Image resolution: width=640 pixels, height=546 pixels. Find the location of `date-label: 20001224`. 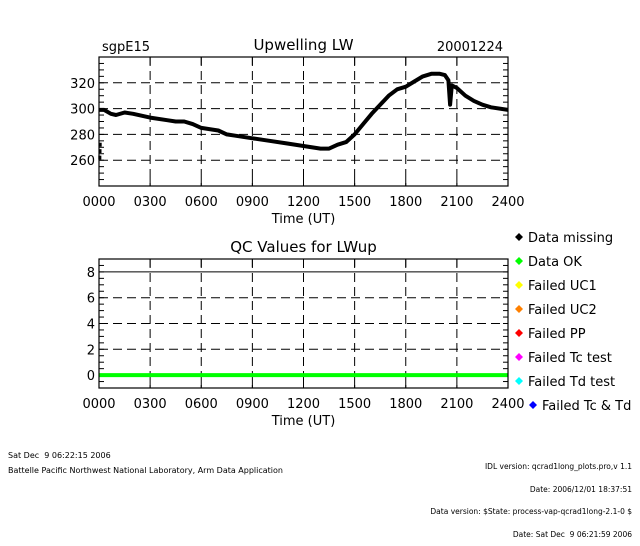

date-label: 20001224 is located at coordinates (470, 47).